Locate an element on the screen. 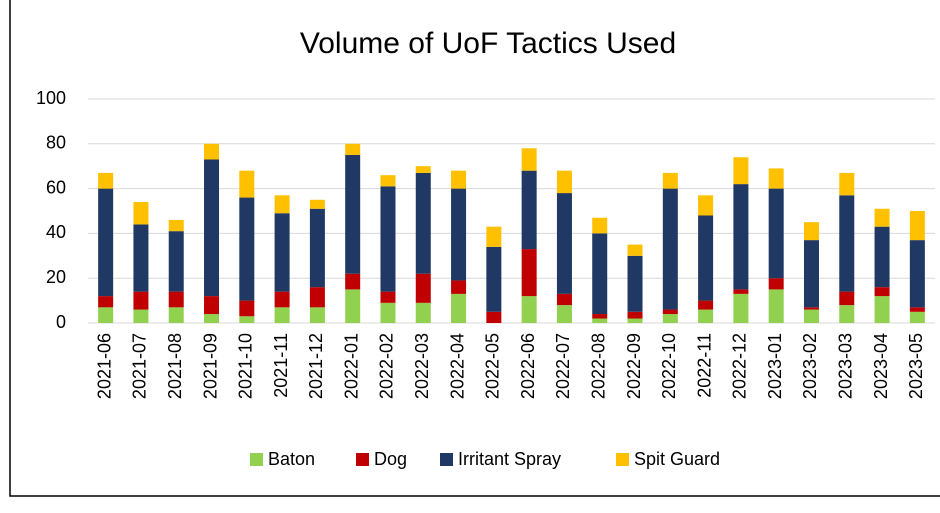  x-tick-label: 2022-02 is located at coordinates (387, 366).